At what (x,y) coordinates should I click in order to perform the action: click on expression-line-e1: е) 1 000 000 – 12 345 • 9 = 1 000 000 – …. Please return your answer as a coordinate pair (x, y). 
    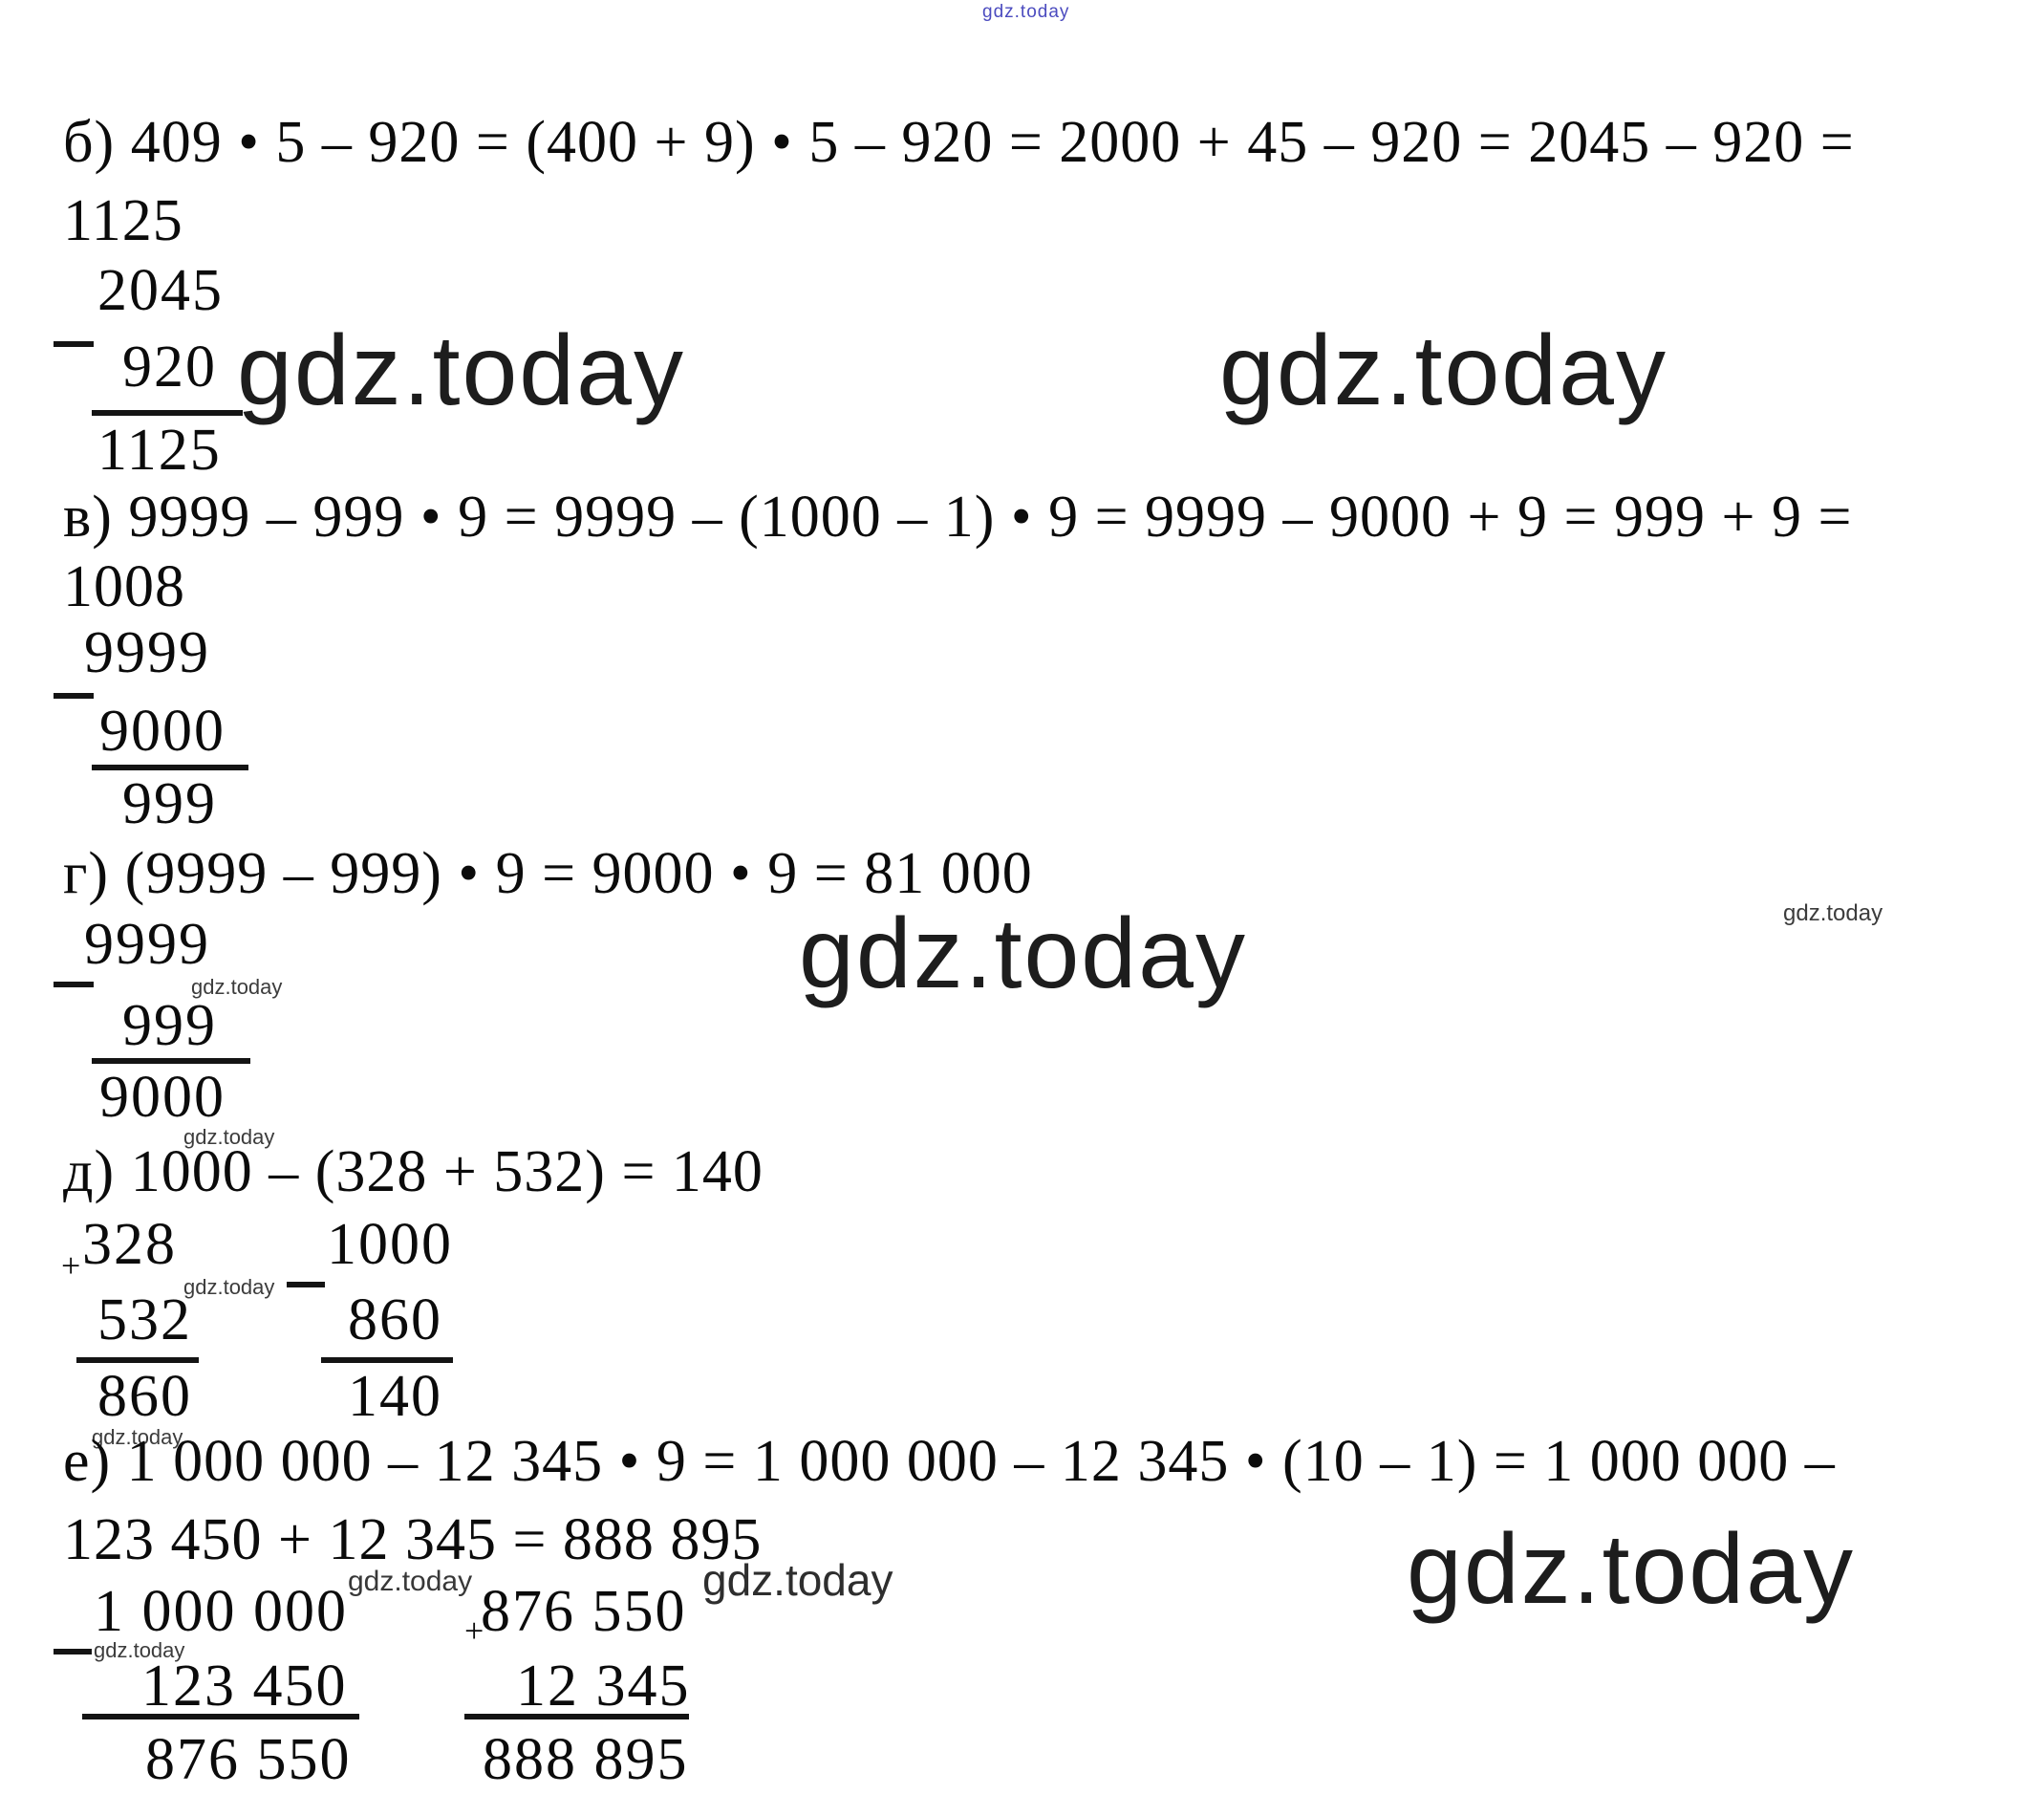
    Looking at the image, I should click on (949, 1461).